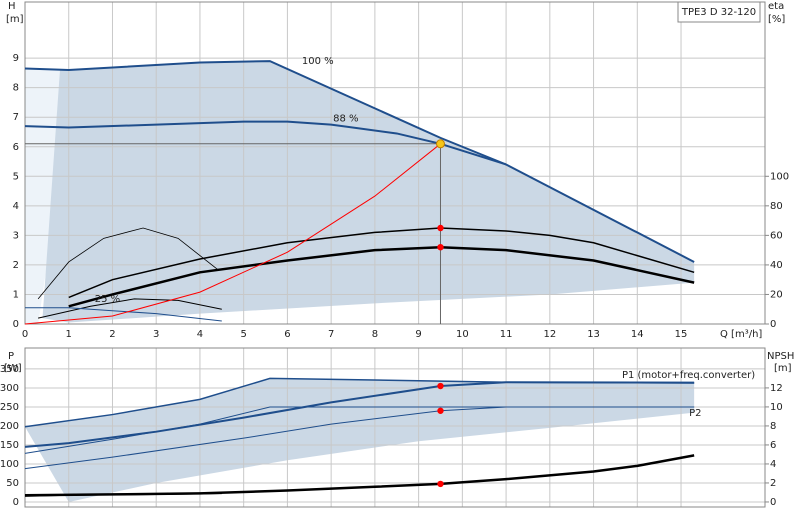 The width and height of the screenshot is (800, 520). What do you see at coordinates (773, 464) in the screenshot?
I see `y2-tick-label: 4` at bounding box center [773, 464].